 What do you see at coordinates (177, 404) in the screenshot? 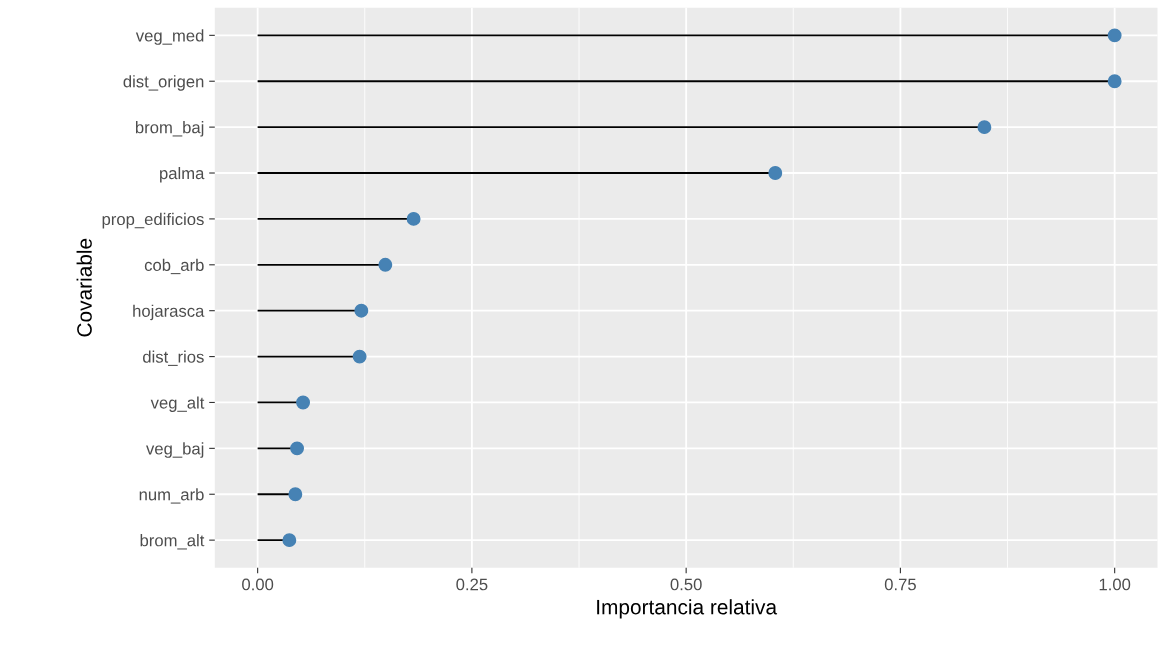
I see `y-tick-label: veg_alt` at bounding box center [177, 404].